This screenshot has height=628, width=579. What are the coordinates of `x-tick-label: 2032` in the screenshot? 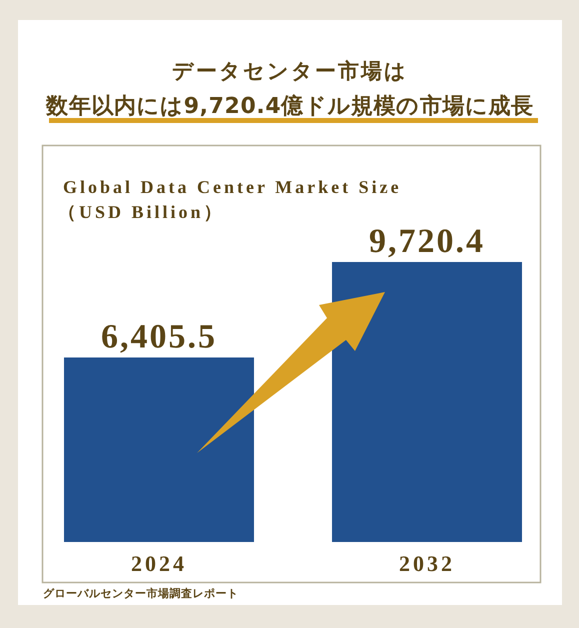 It's located at (427, 563).